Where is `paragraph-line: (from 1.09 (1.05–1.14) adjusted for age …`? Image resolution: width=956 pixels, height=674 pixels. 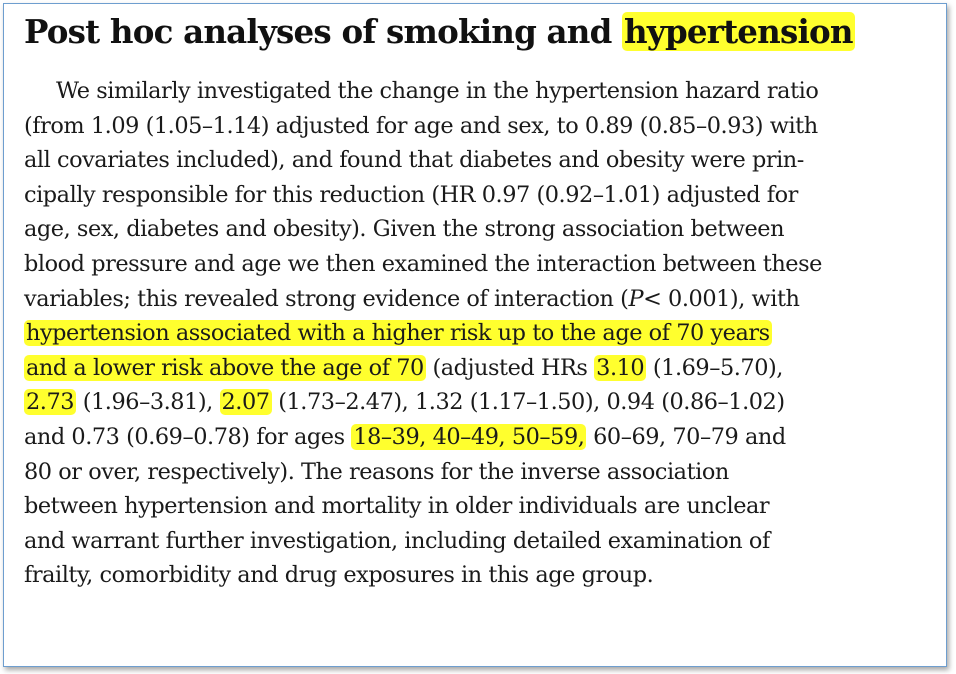 paragraph-line: (from 1.09 (1.05–1.14) adjusted for age … is located at coordinates (421, 125).